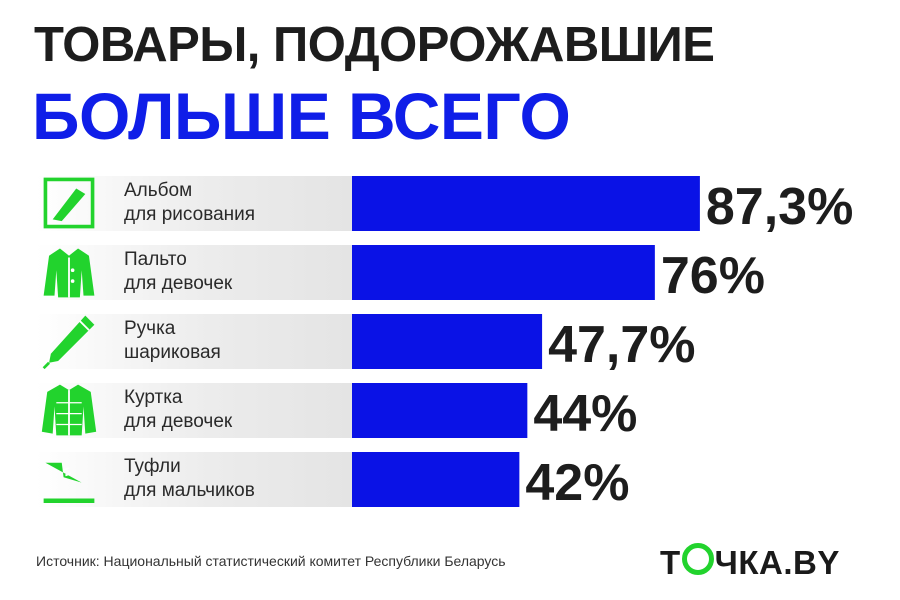 The width and height of the screenshot is (900, 600). What do you see at coordinates (374, 45) in the screenshot?
I see `chart-title-line1: ТОВАРЫ, ПОДОРОЖАВШИЕ` at bounding box center [374, 45].